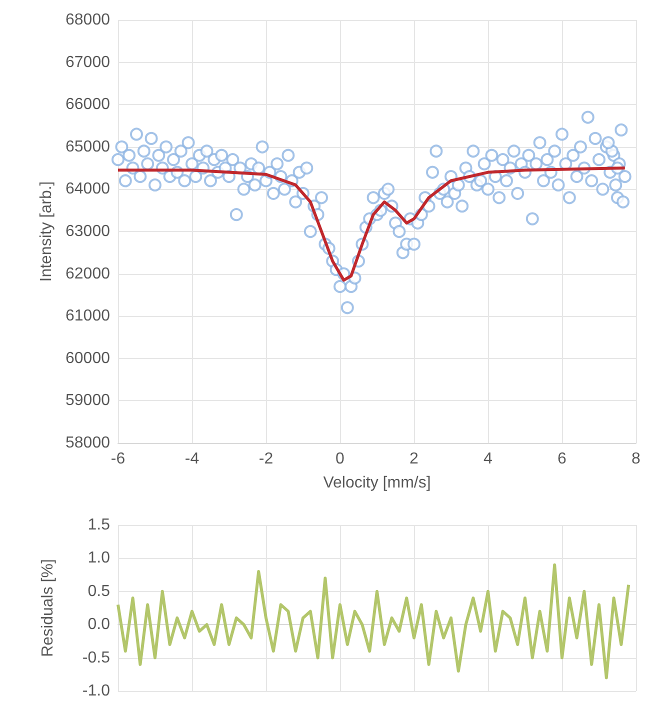 The height and width of the screenshot is (716, 652). Describe the element at coordinates (88, 147) in the screenshot. I see `y-tick-label: 65000` at that location.